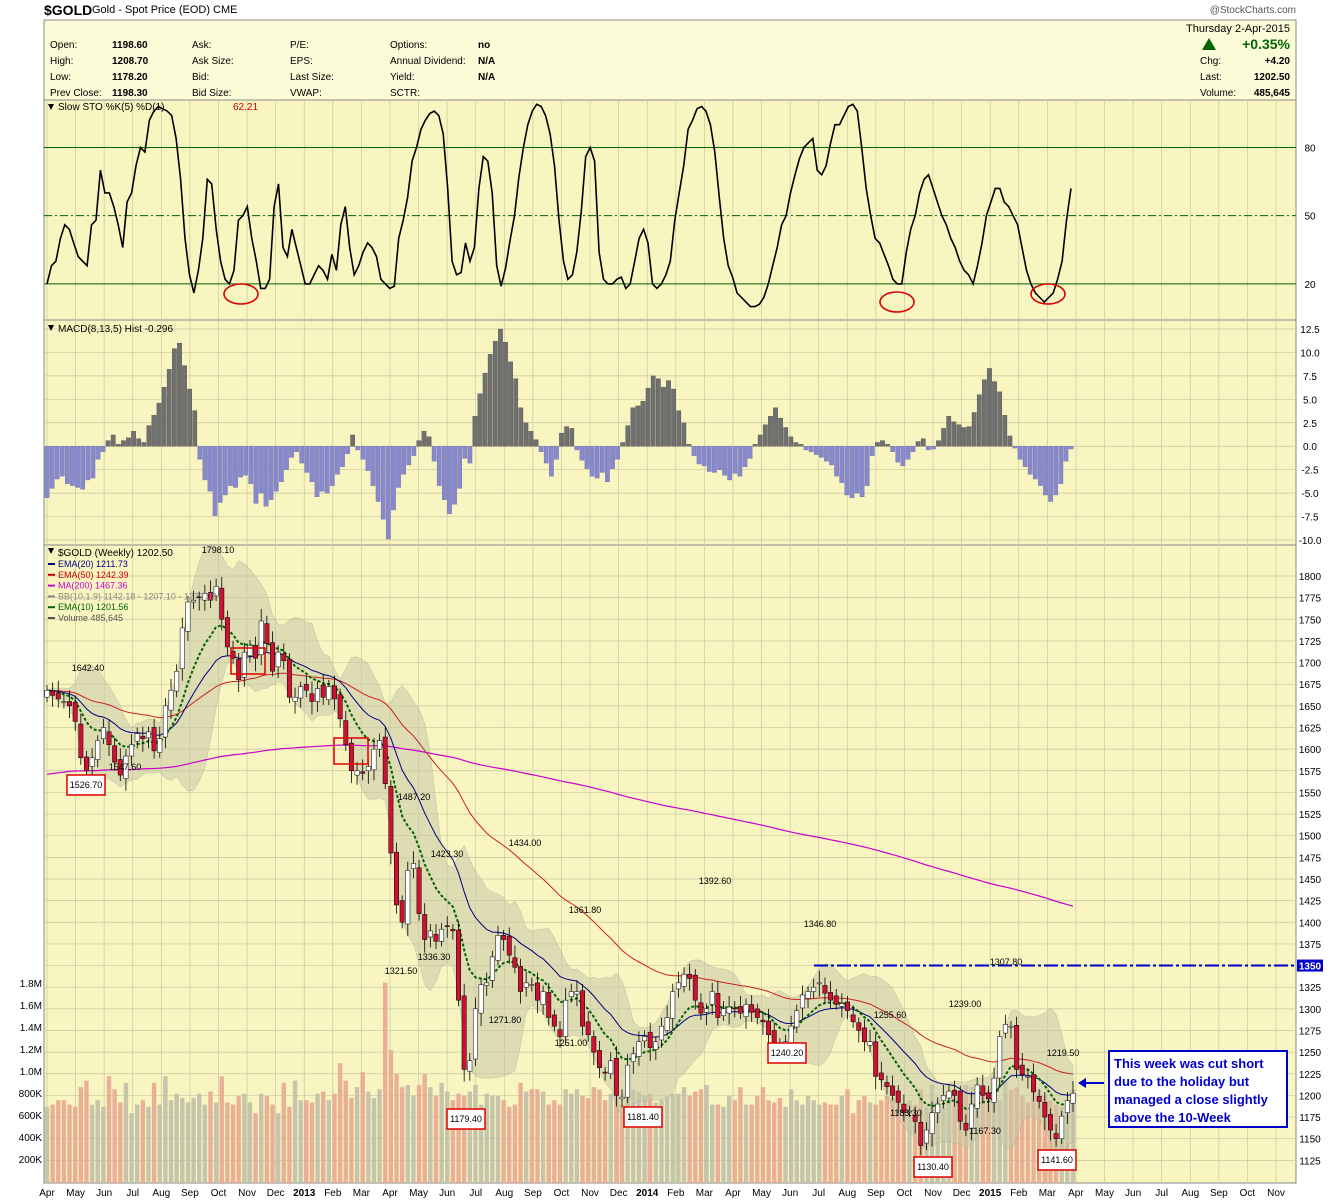  What do you see at coordinates (1310, 330) in the screenshot?
I see `macd-tick-label: 12.5` at bounding box center [1310, 330].